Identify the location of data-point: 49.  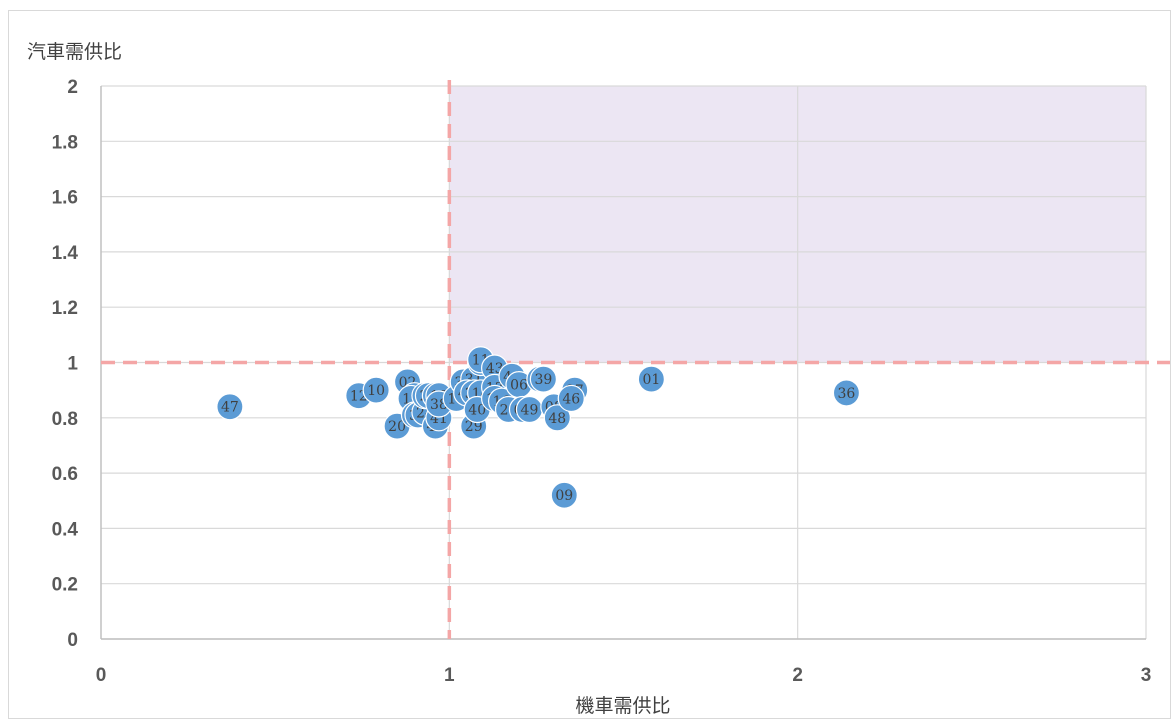
(529, 409).